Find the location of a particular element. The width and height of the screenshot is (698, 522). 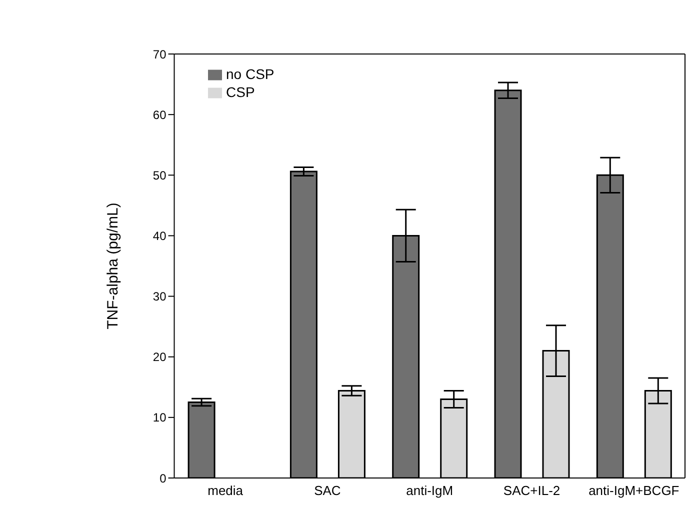

x-tick-label: SAC+IL-2 is located at coordinates (531, 490).